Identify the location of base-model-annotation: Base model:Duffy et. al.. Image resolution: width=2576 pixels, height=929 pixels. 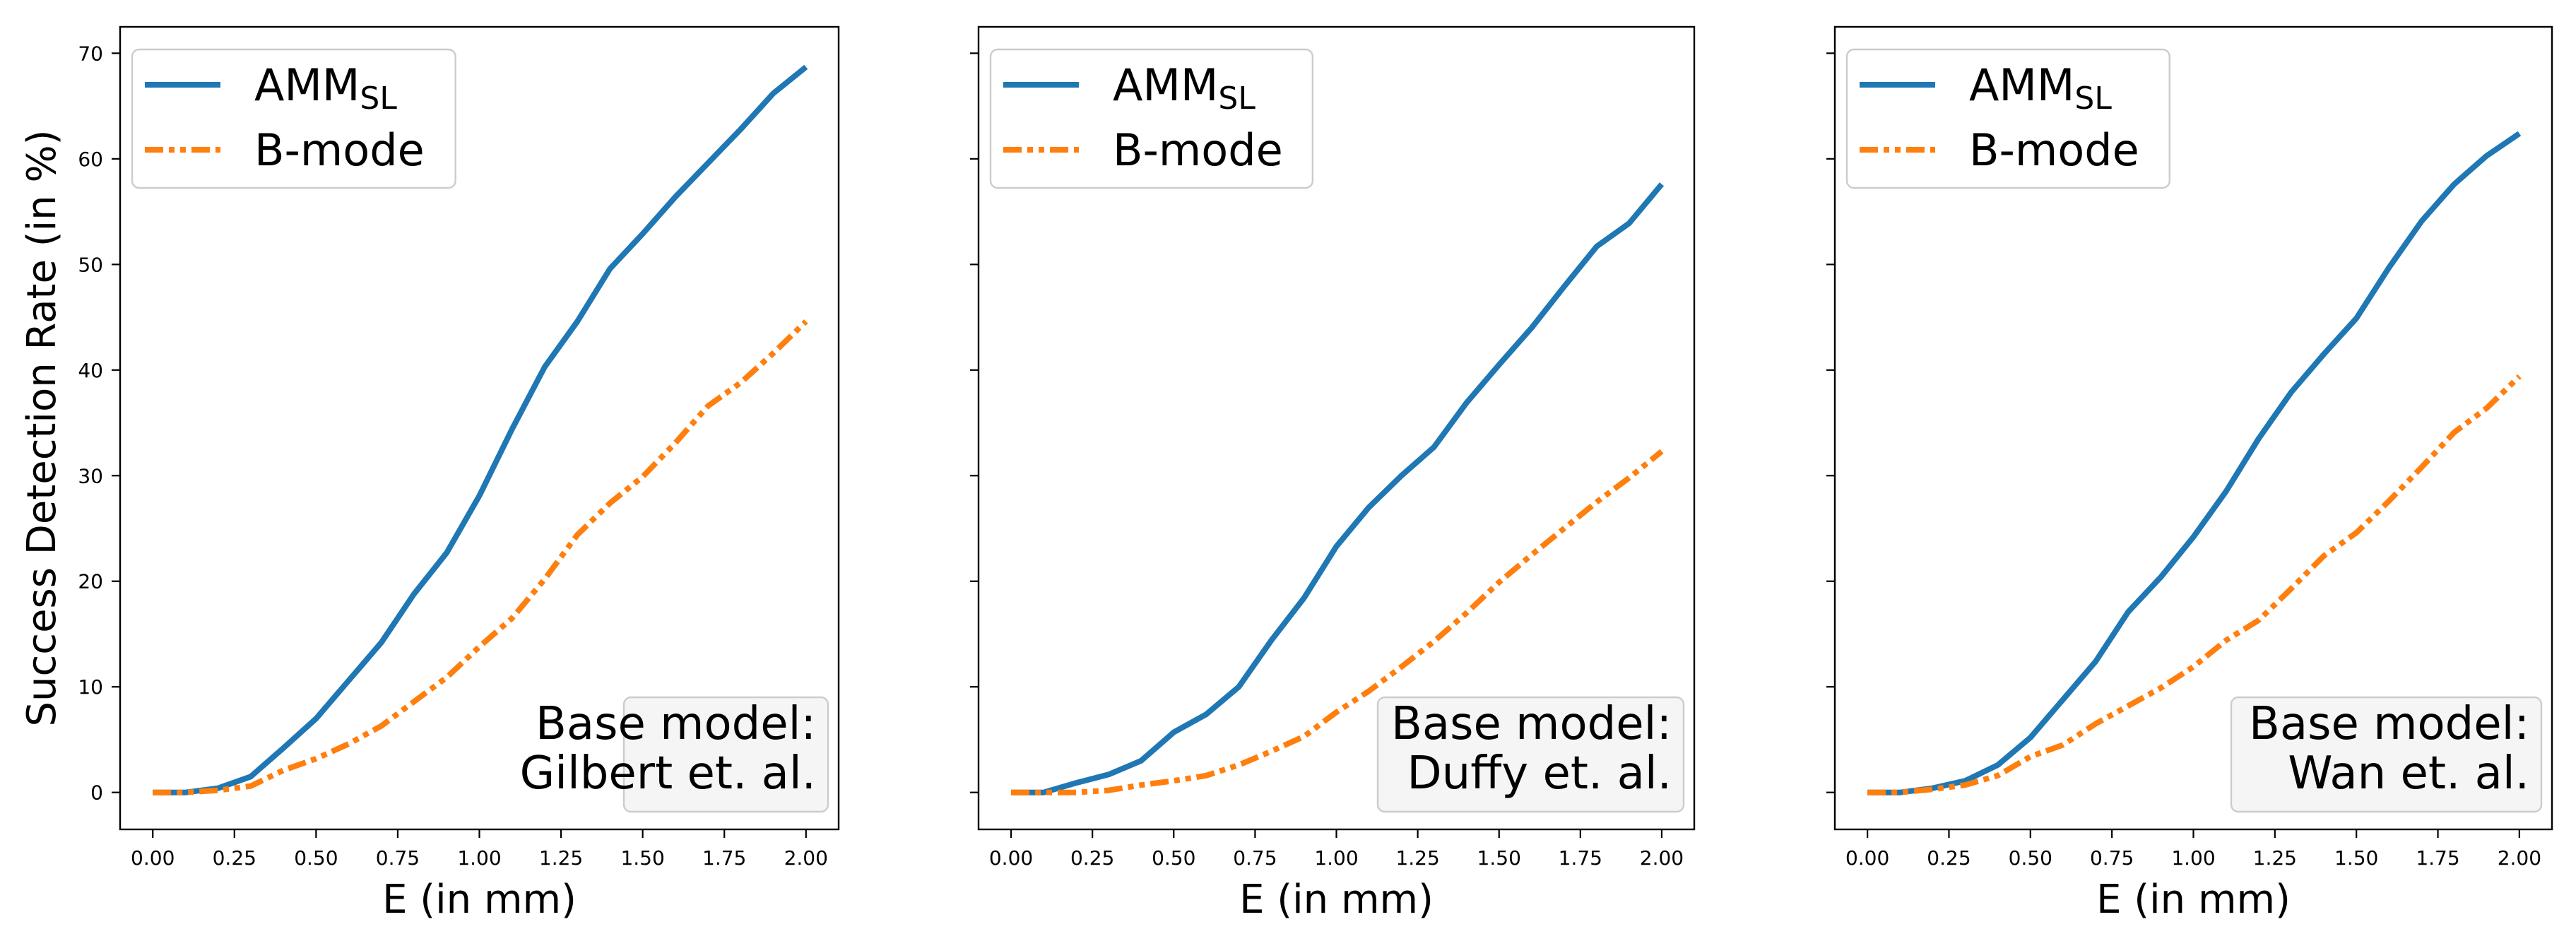
(1530, 755).